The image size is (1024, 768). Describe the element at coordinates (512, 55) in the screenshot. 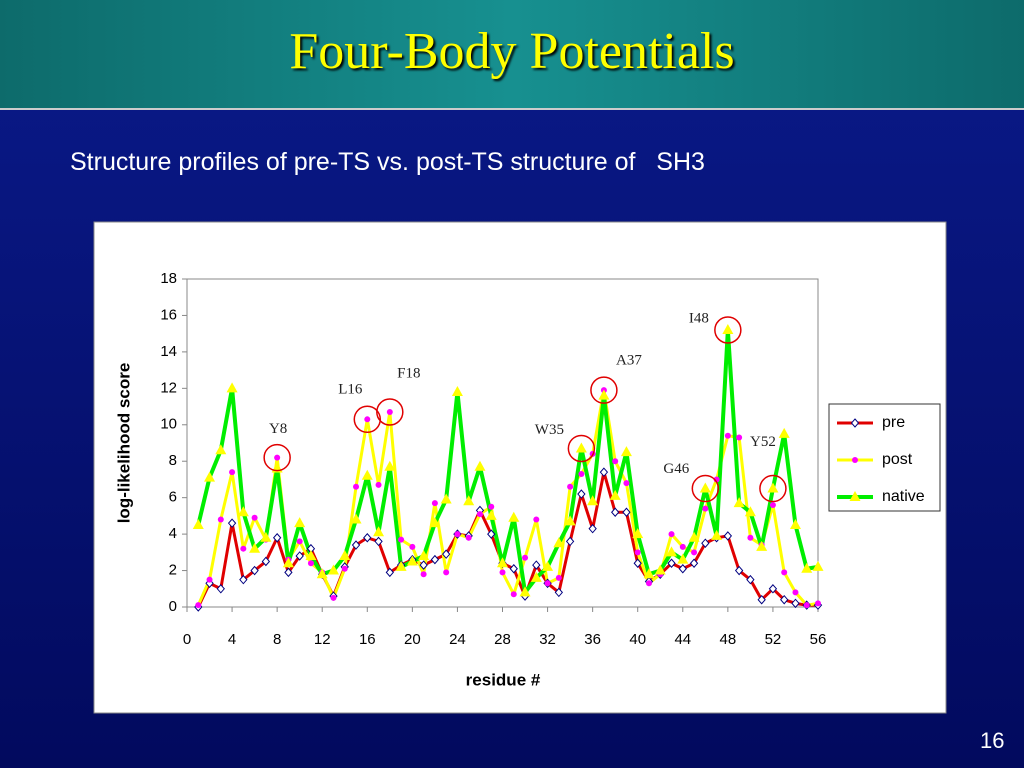

I see `title-bar` at that location.